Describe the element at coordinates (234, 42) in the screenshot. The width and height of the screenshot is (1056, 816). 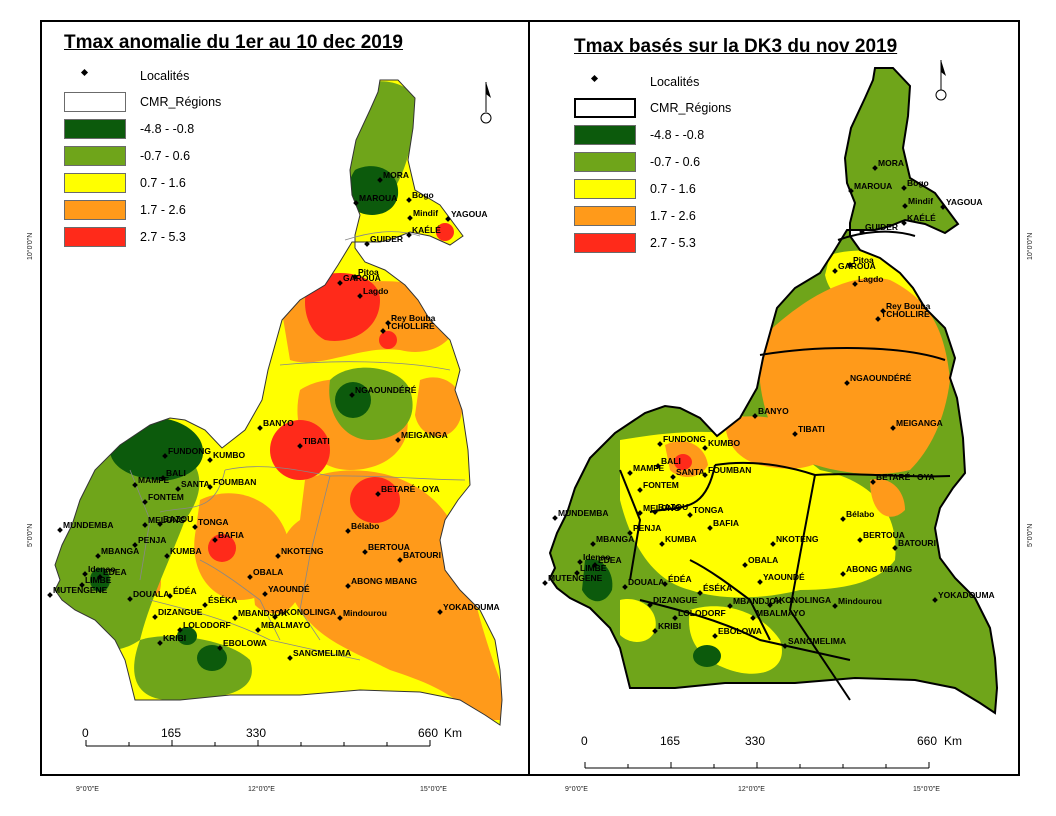
I see `map-title: Tmax anomalie du 1er au 10 dec 2019` at that location.